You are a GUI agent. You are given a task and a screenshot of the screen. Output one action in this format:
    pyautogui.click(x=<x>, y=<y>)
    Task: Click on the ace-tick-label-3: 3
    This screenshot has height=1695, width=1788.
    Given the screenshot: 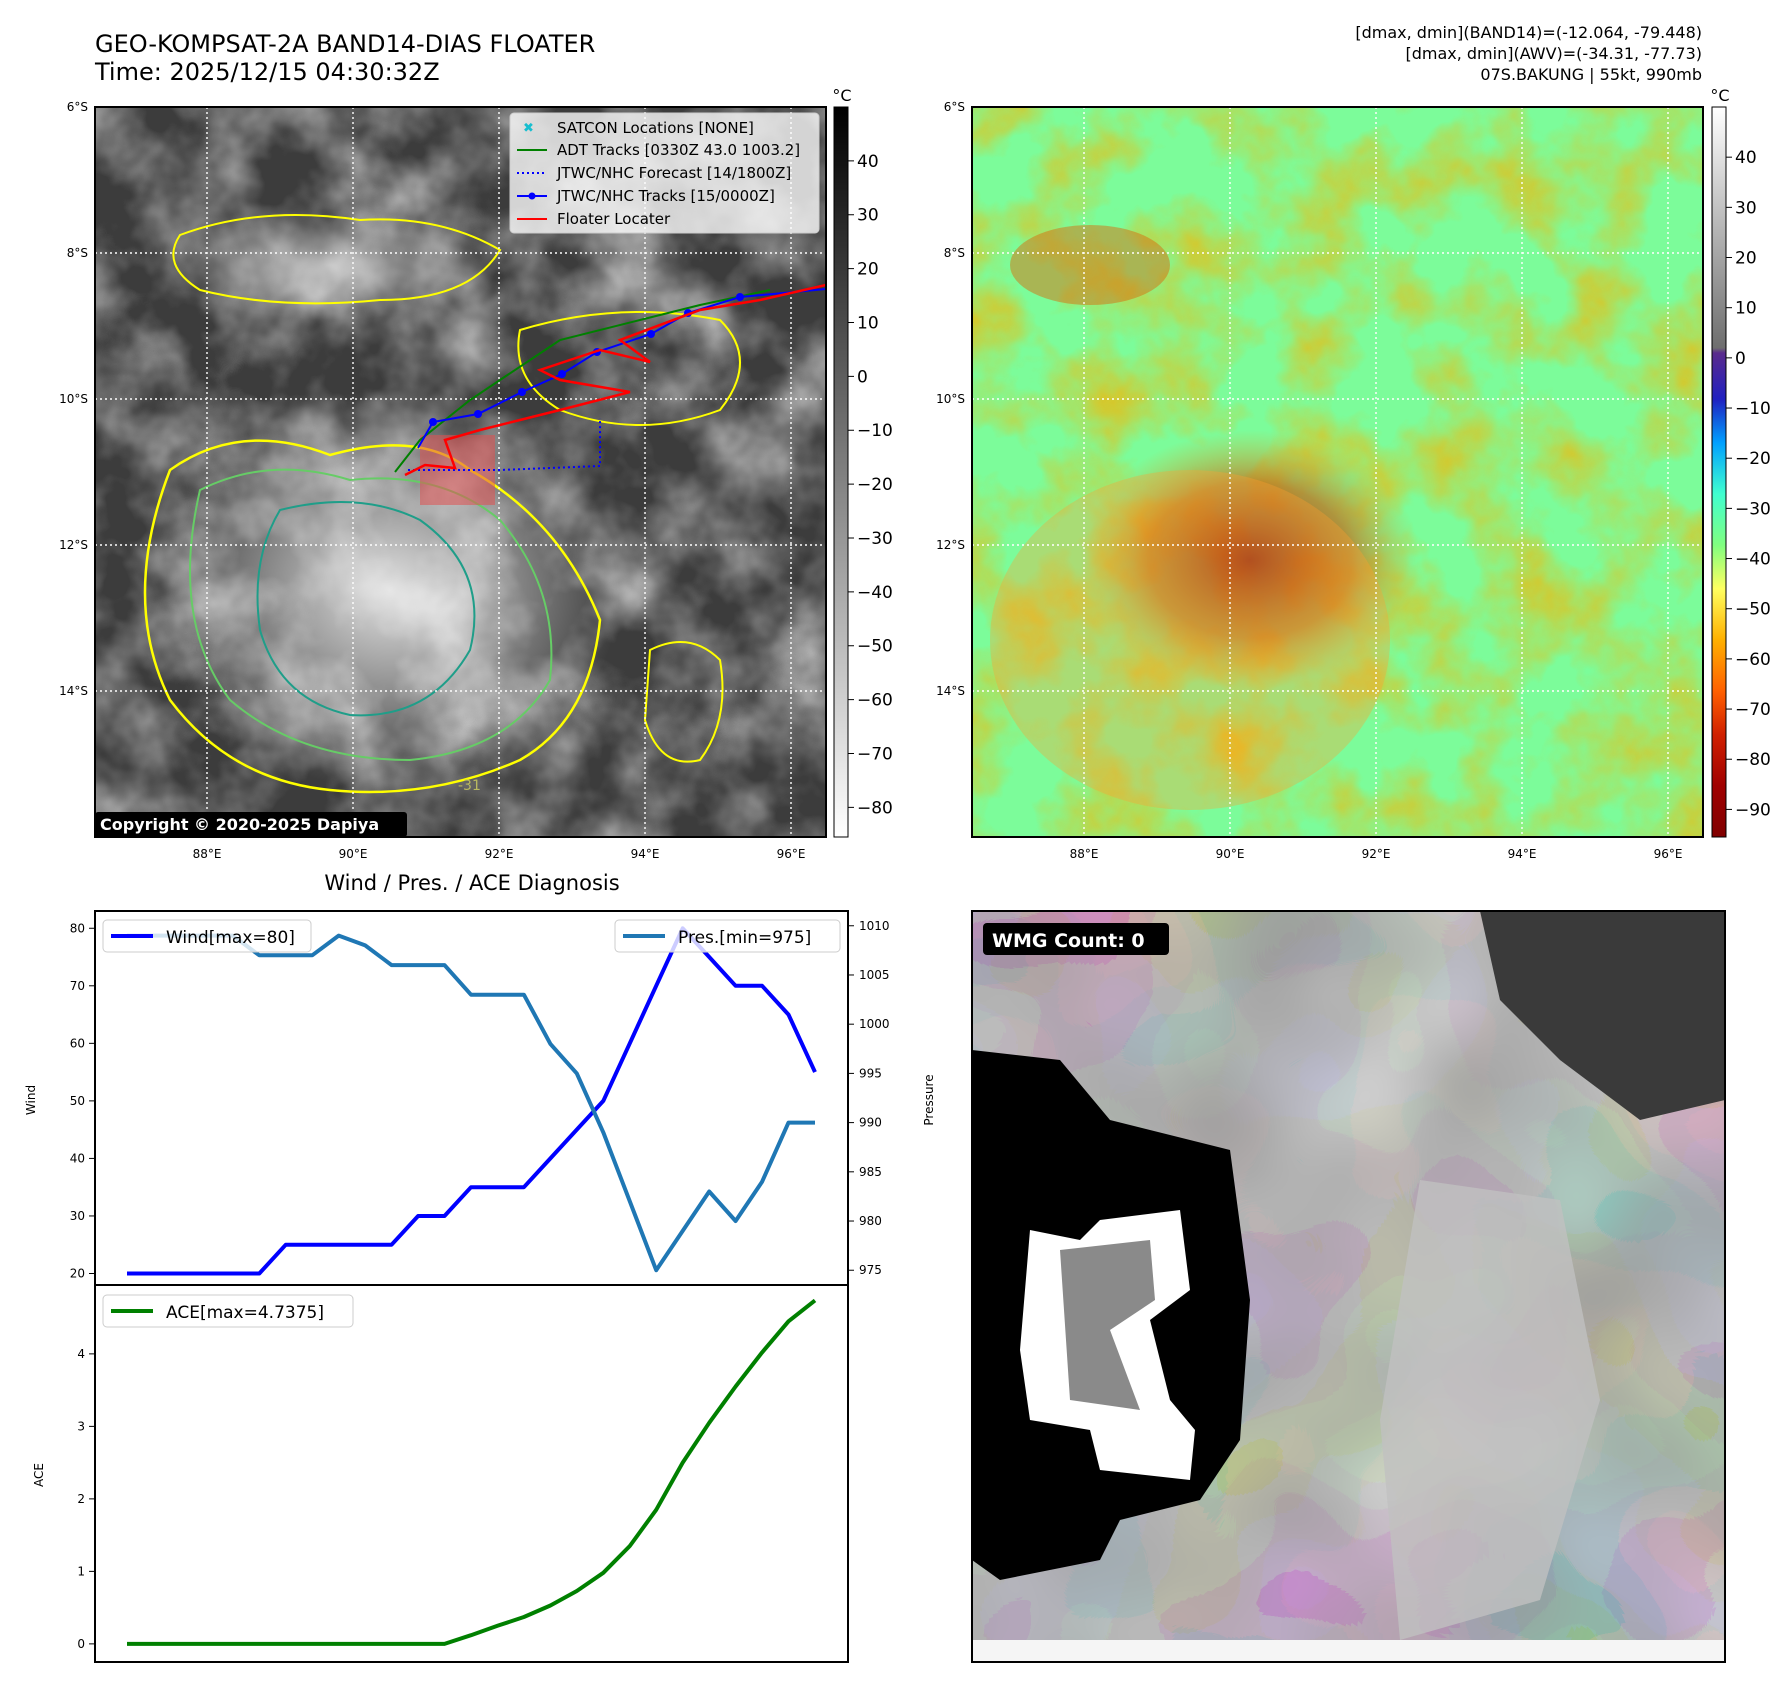 What is the action you would take?
    pyautogui.click(x=81, y=1426)
    